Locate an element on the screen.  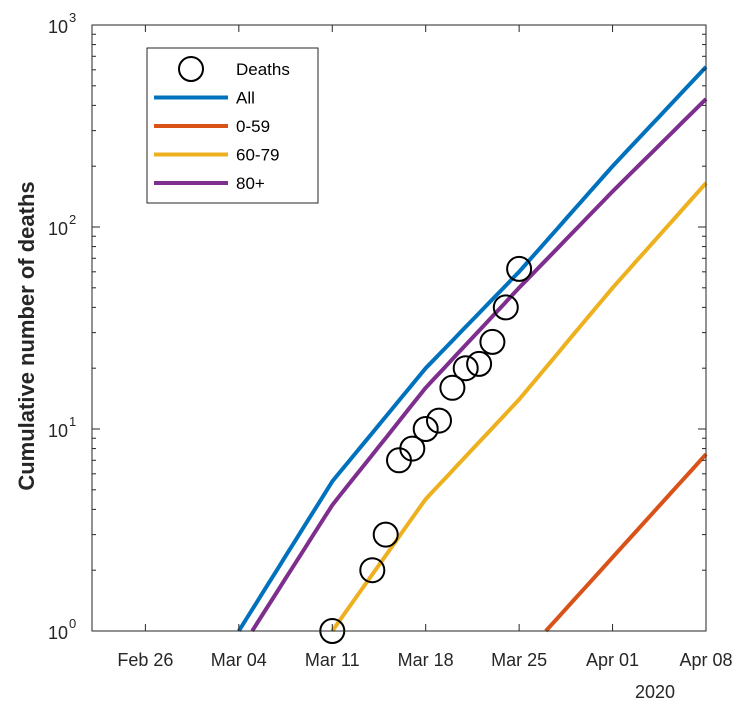
y-tick-exponent: 2 is located at coordinates (72, 219).